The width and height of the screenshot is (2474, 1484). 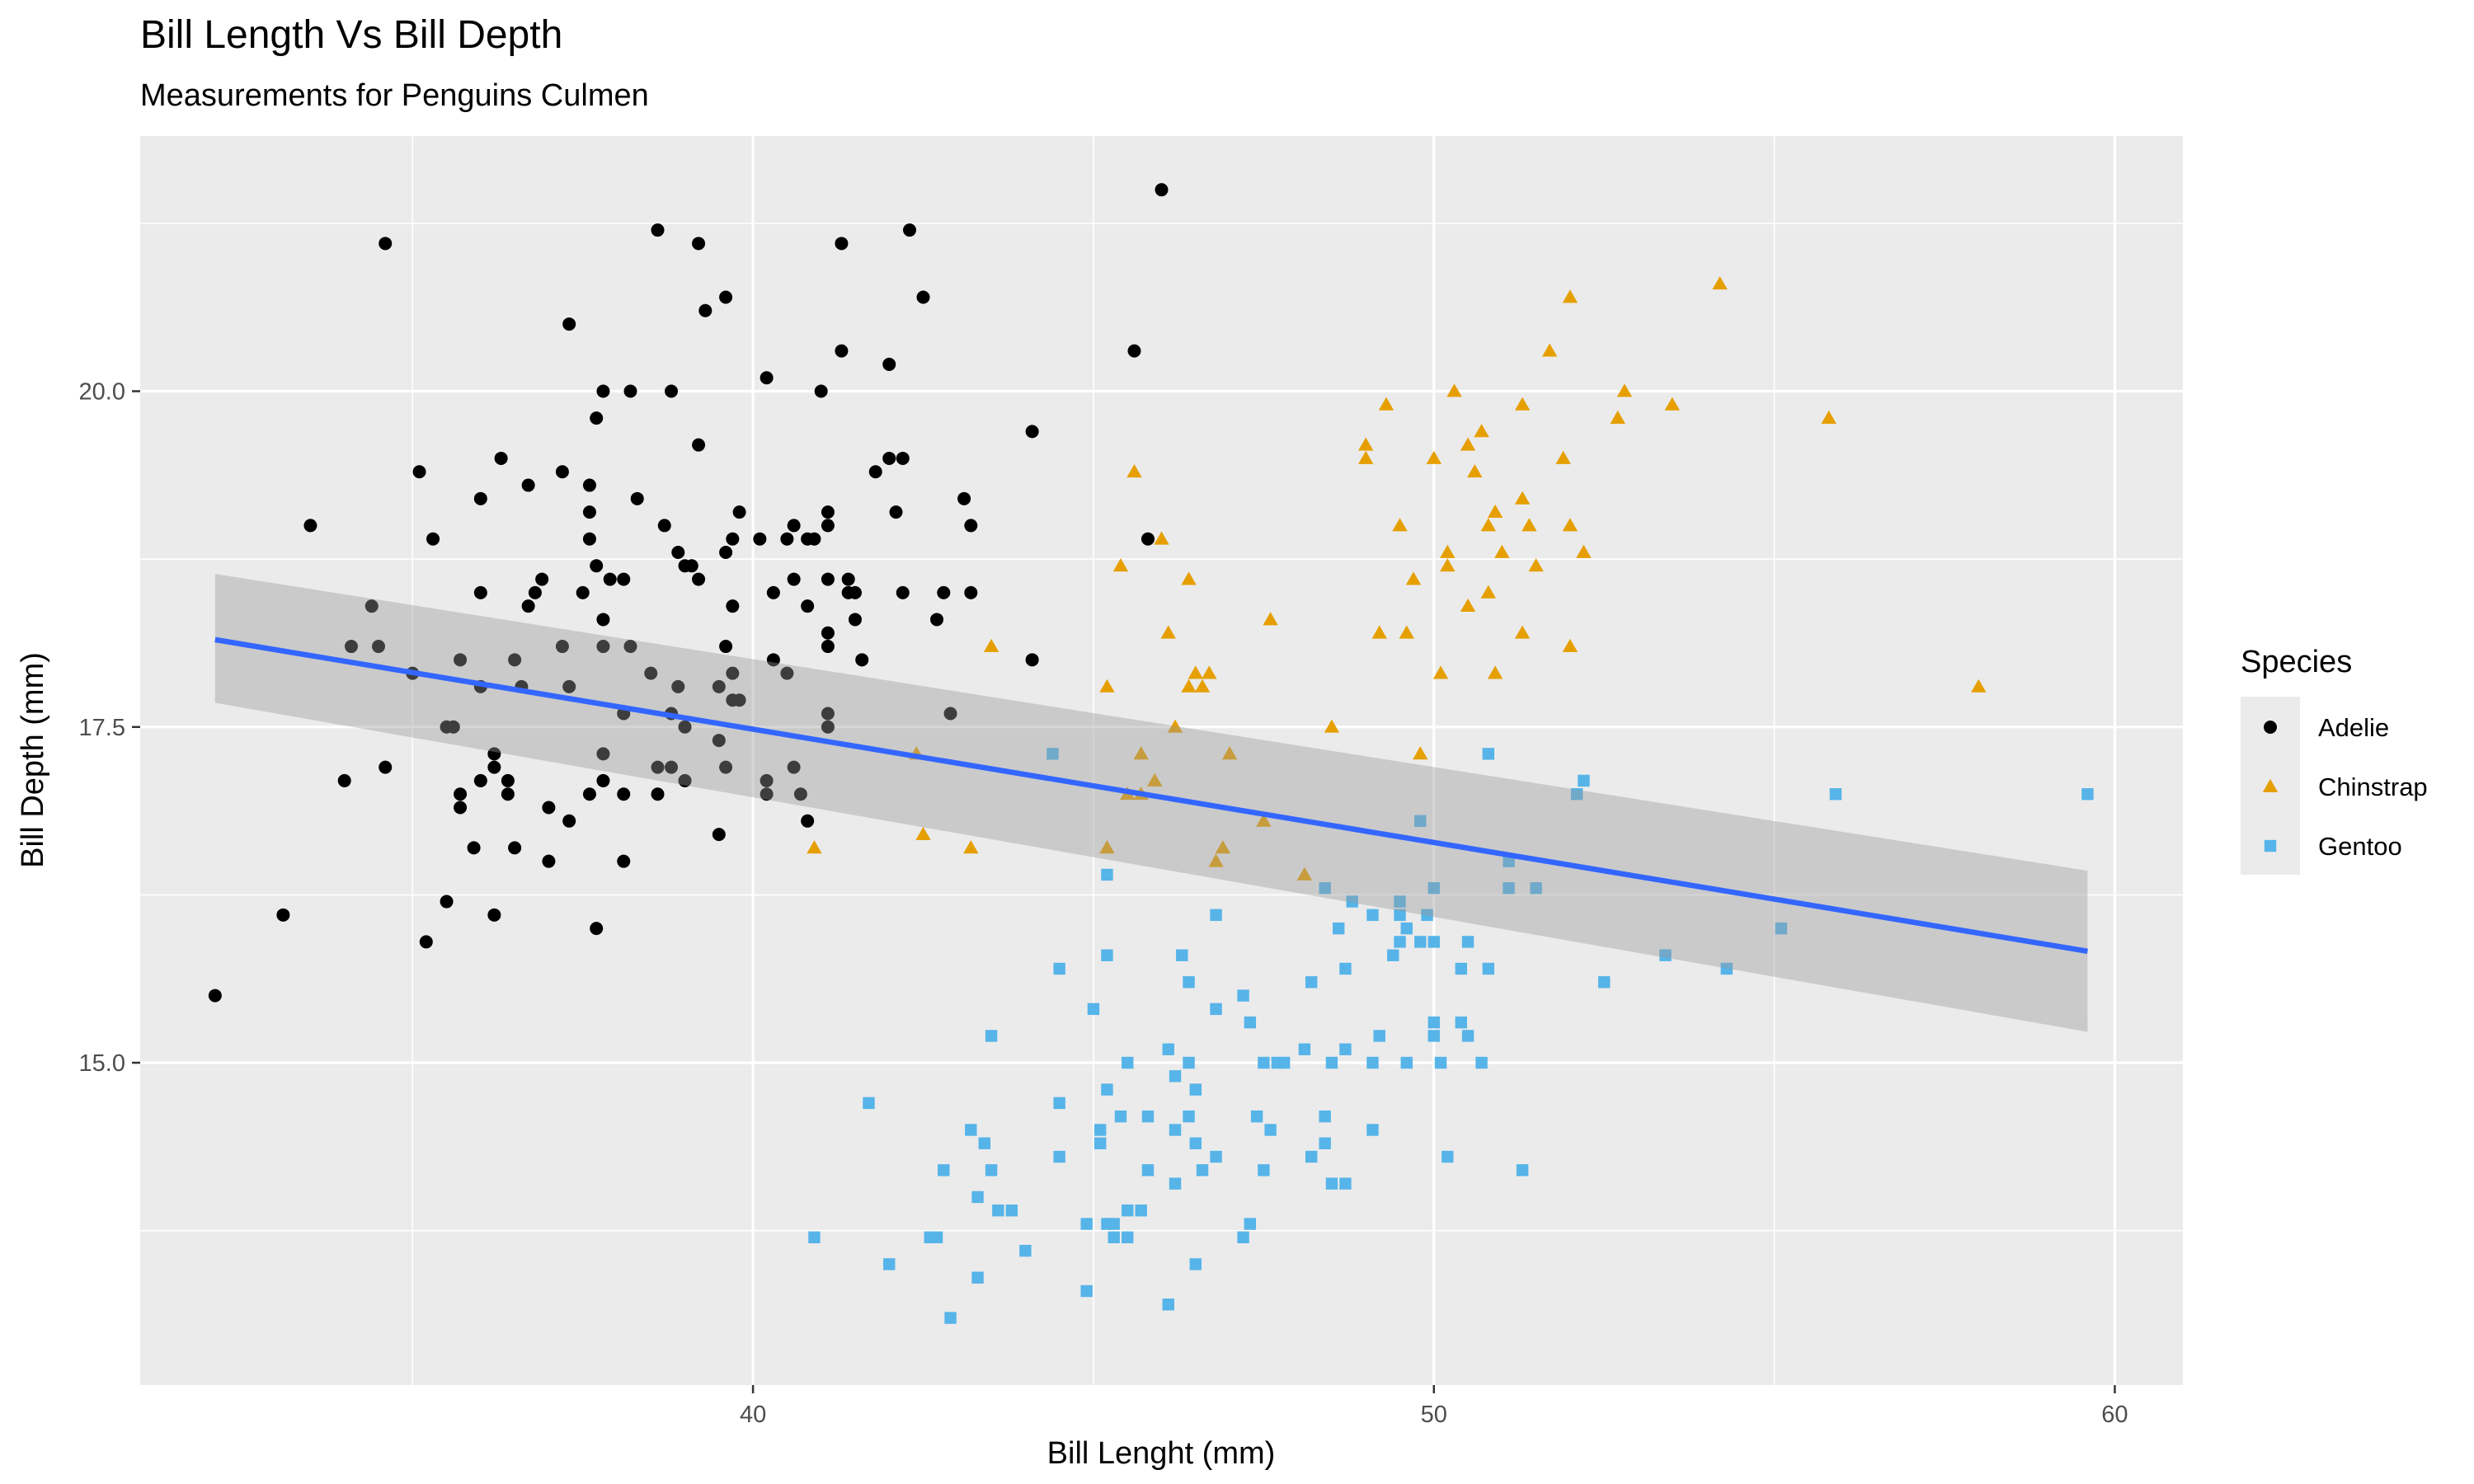 What do you see at coordinates (109, 728) in the screenshot?
I see `y-axis-ticks: 15.0 17.5 20.0` at bounding box center [109, 728].